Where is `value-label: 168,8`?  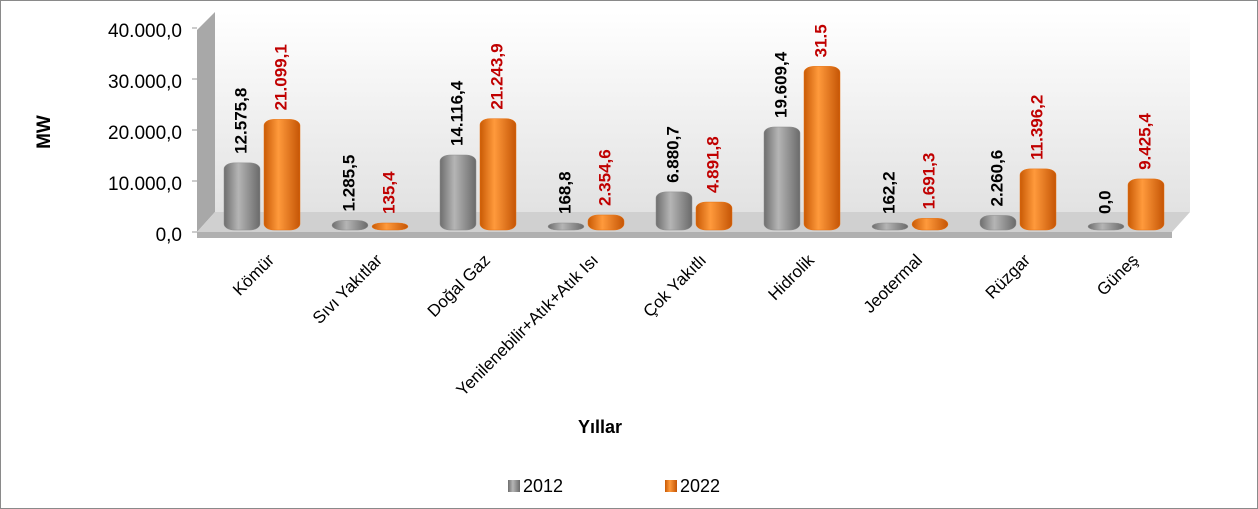 value-label: 168,8 is located at coordinates (564, 192).